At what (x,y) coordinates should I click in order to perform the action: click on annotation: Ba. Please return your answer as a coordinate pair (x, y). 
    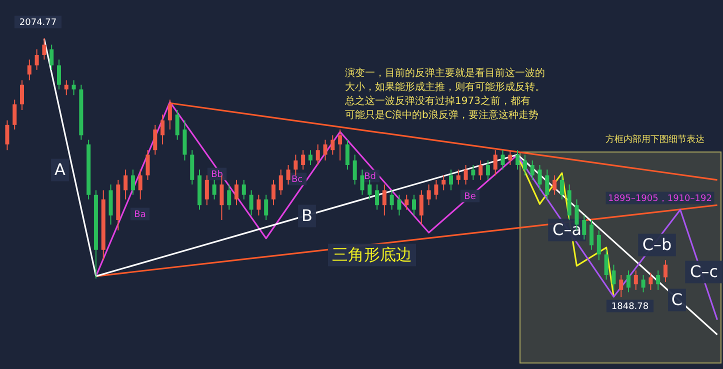
    Looking at the image, I should click on (140, 215).